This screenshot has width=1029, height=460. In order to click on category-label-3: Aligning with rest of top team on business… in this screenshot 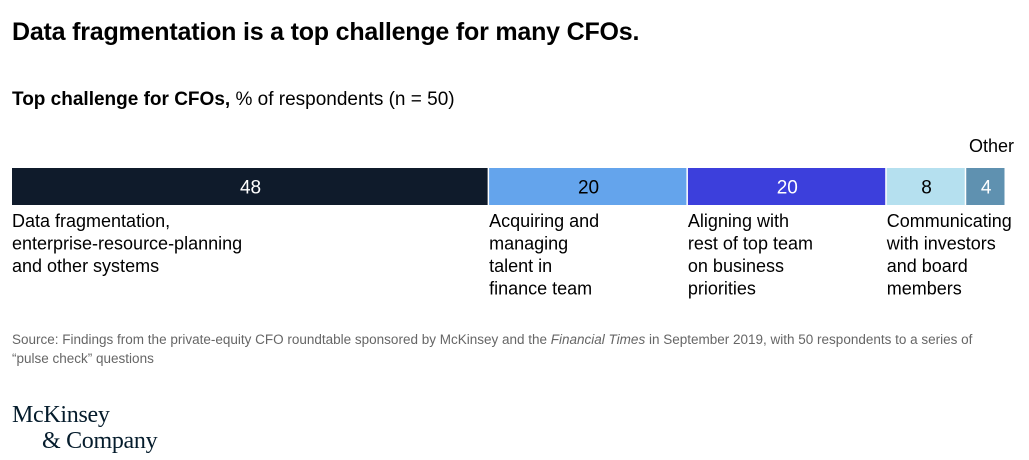, I will do `click(750, 255)`.